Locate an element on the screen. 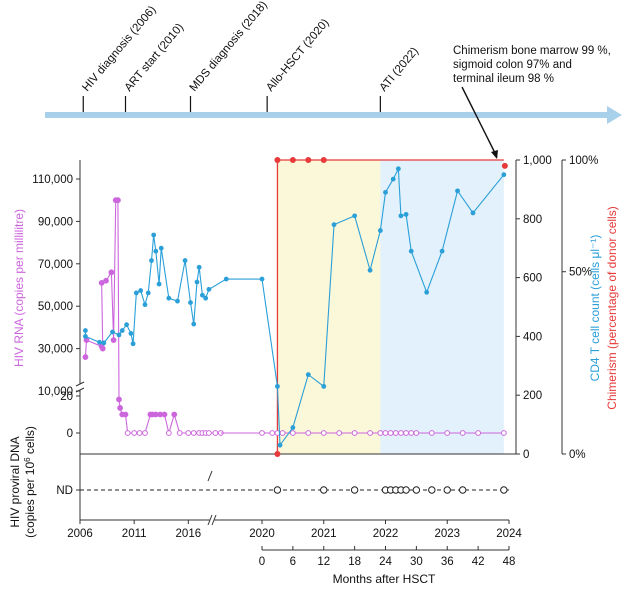 The height and width of the screenshot is (593, 642). year-tick-label: 2021 is located at coordinates (324, 534).